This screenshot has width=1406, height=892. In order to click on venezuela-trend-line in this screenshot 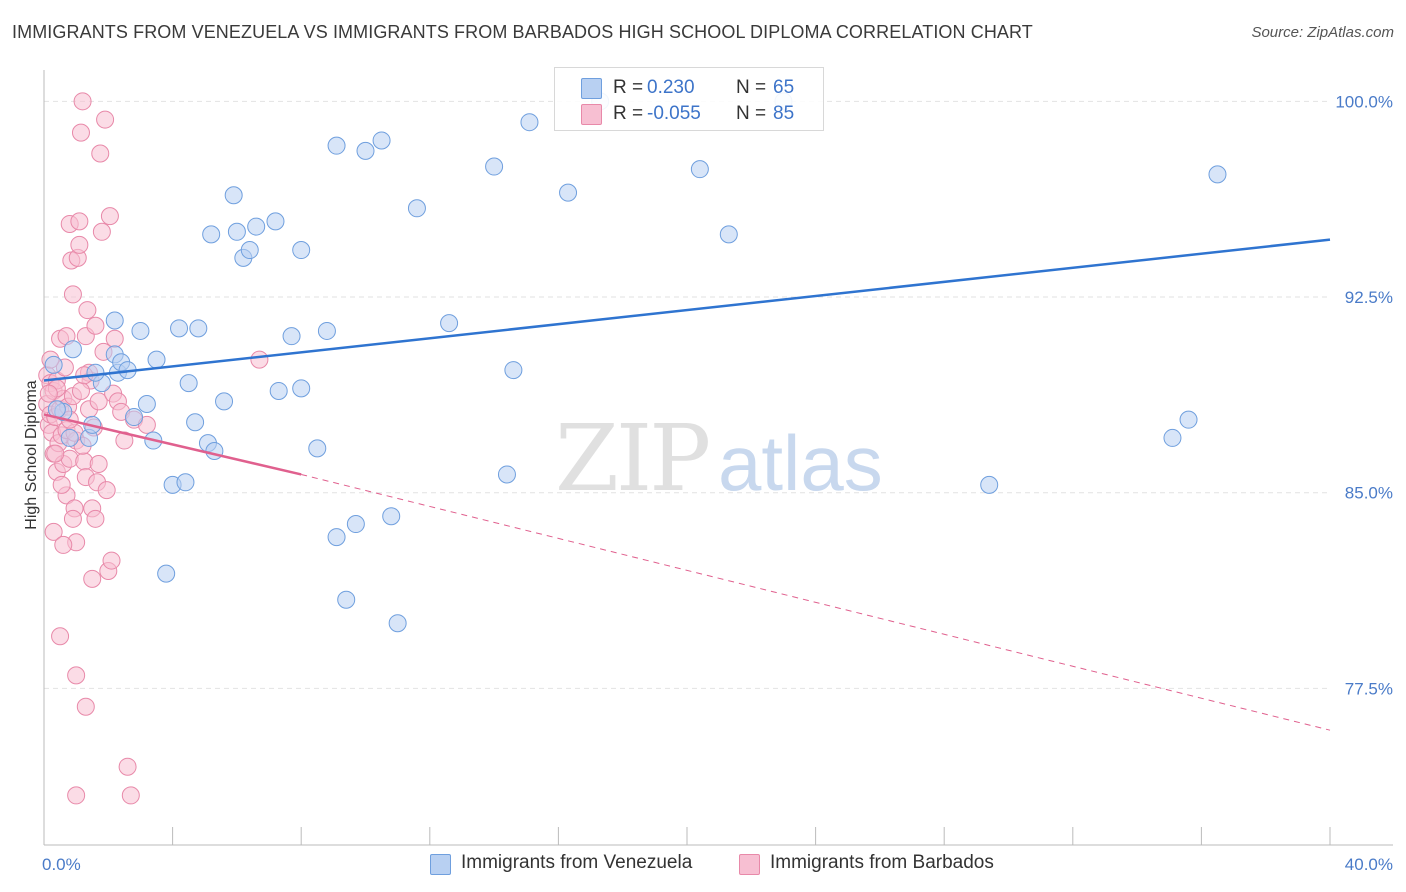, I will do `click(687, 310)`.